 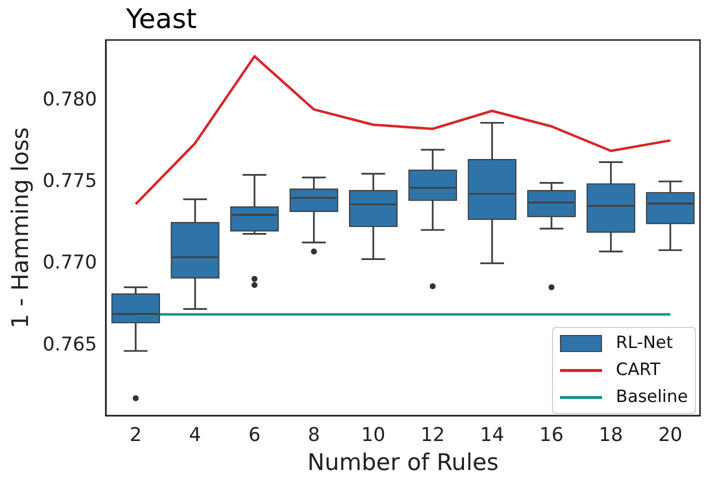 I want to click on y-axis-title: 1 - Hamming loss, so click(x=21, y=227).